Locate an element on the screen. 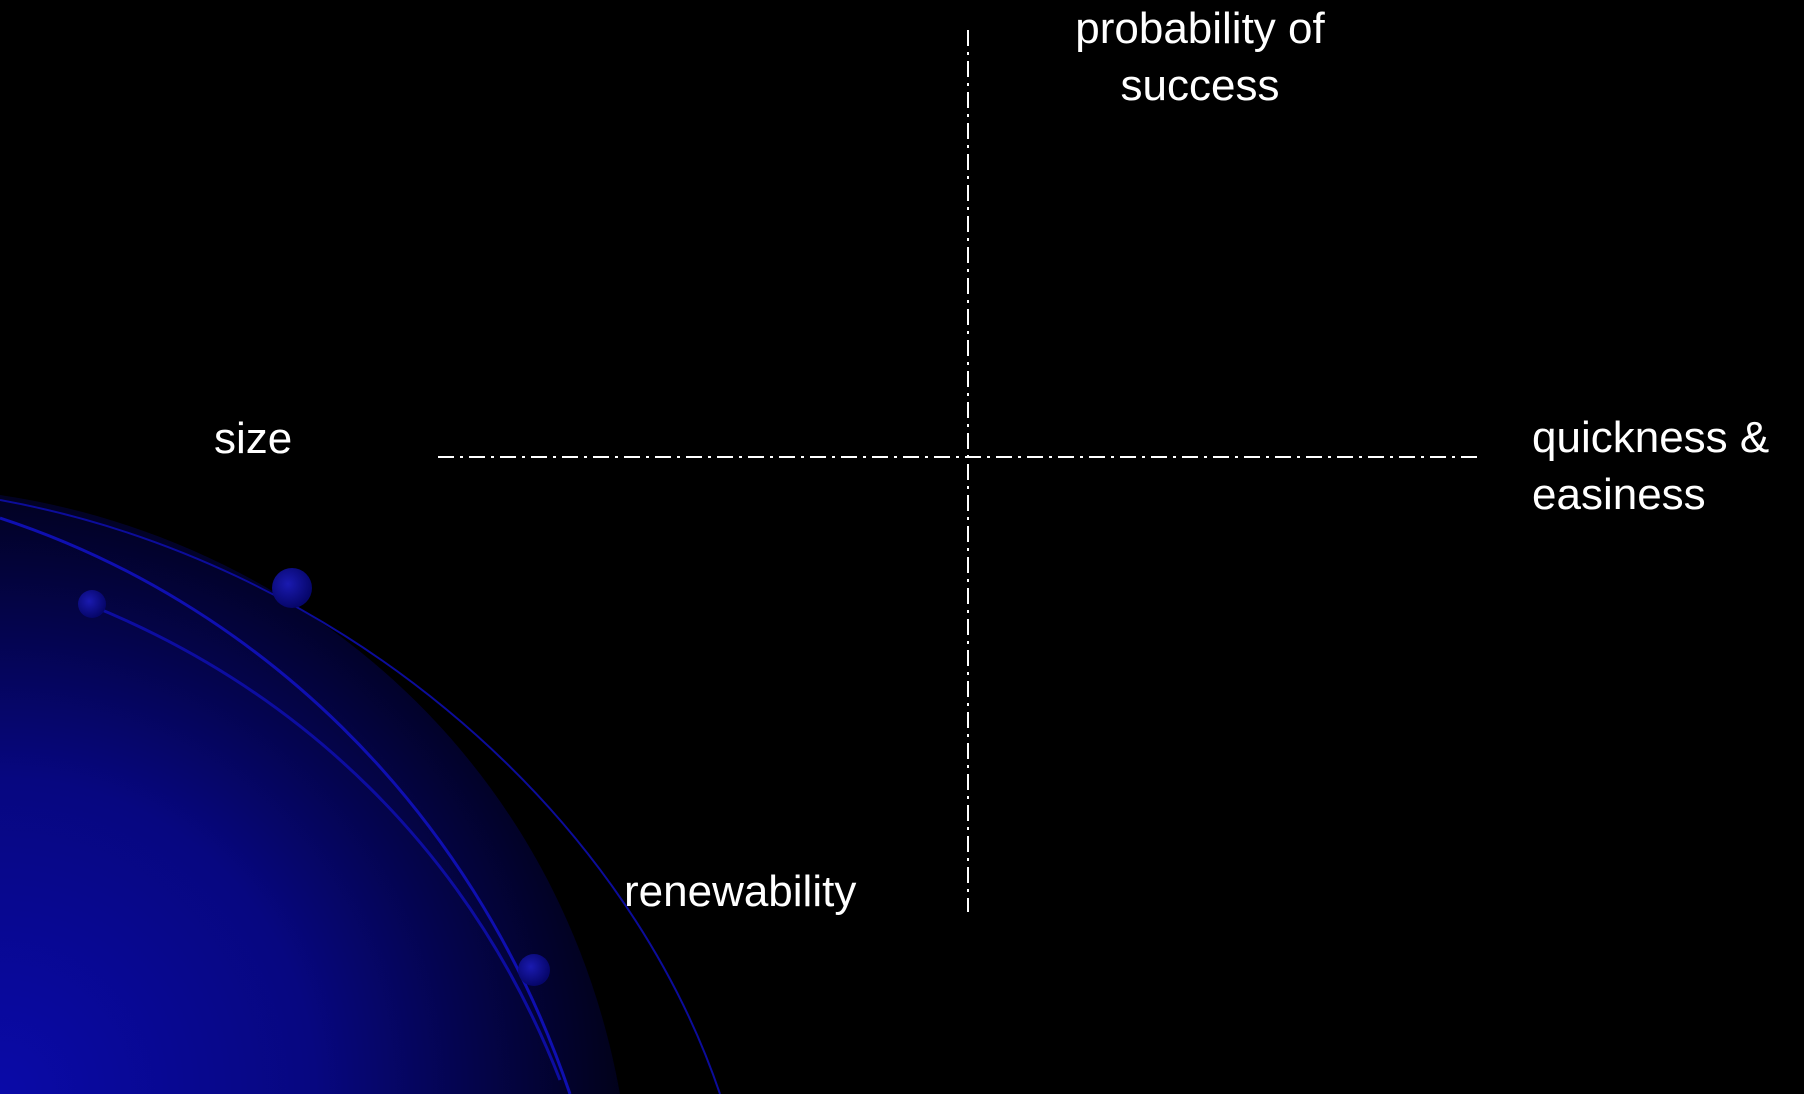 This screenshot has width=1804, height=1094. axis-label-top-line-1: probability of is located at coordinates (1200, 28).